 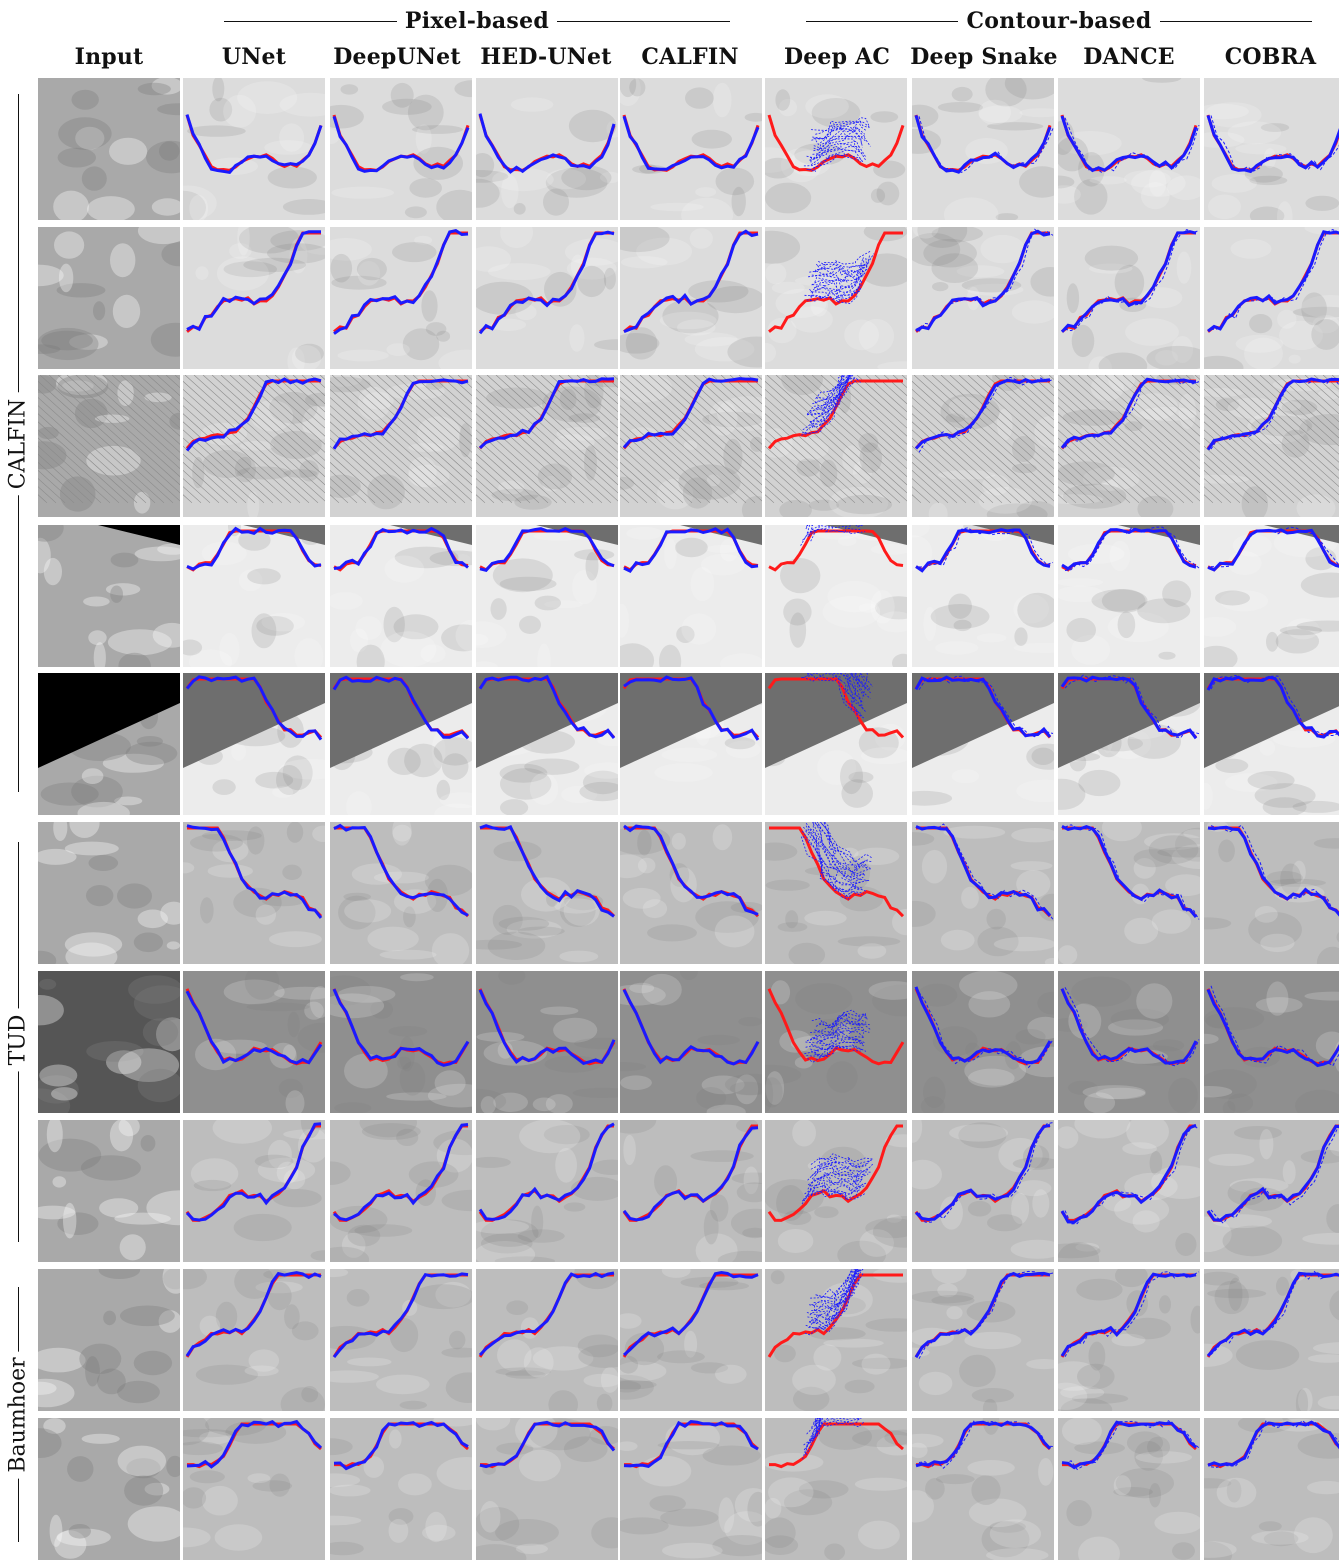 What do you see at coordinates (397, 59) in the screenshot?
I see `column-header-deepunet: DeepUNet` at bounding box center [397, 59].